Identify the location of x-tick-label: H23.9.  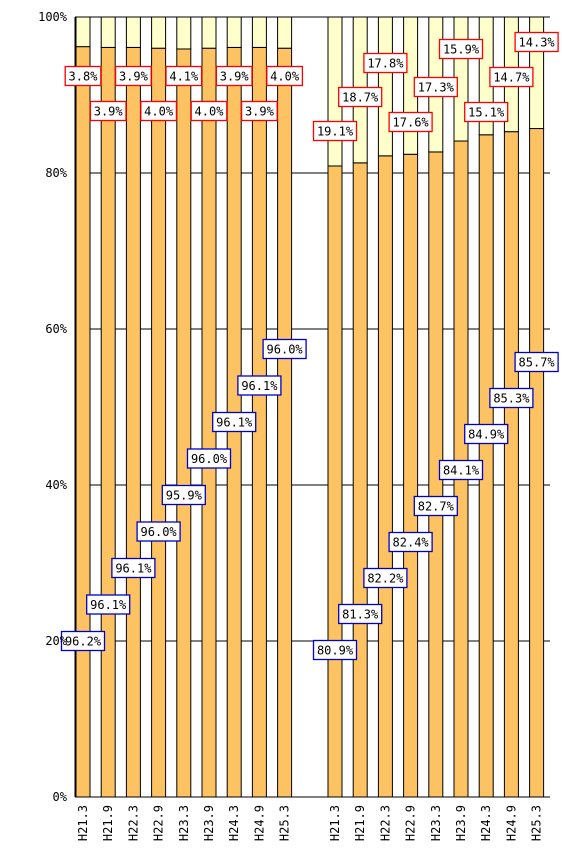
(461, 823).